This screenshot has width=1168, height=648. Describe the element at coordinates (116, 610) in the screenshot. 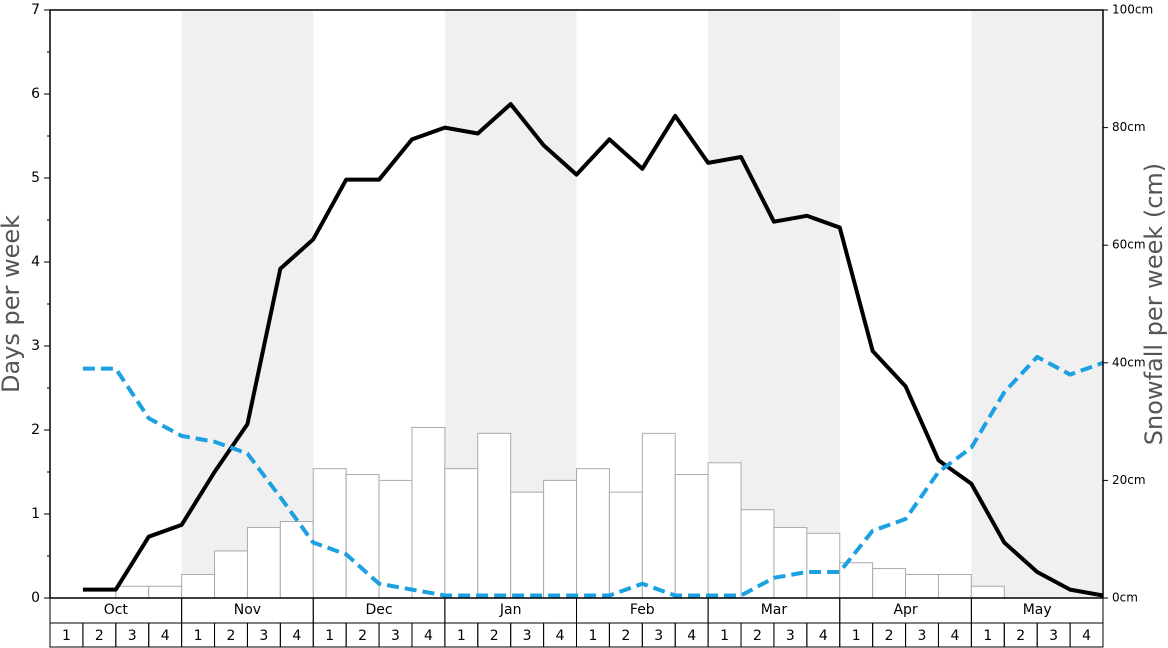

I see `month-label: Oct` at that location.